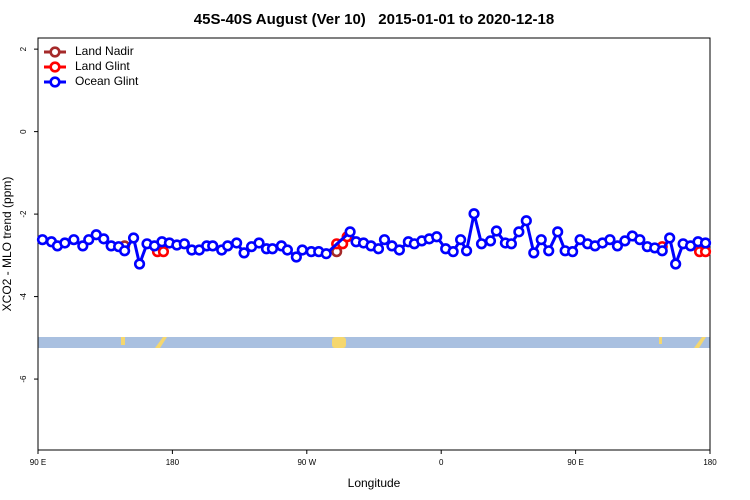  I want to click on x-tick-label: 0, so click(441, 462).